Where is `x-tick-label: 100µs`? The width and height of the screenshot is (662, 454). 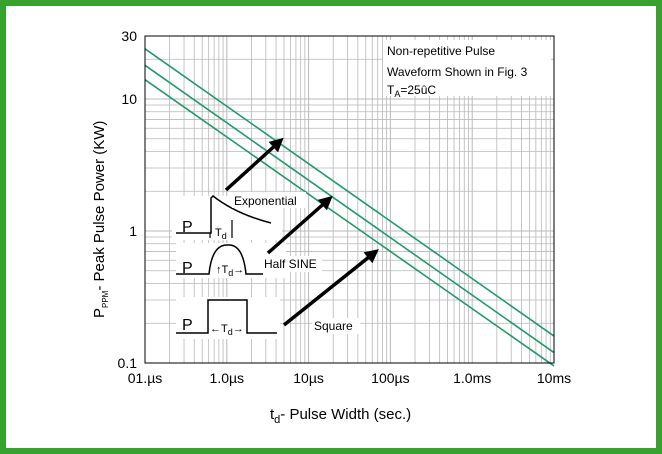 x-tick-label: 100µs is located at coordinates (390, 378).